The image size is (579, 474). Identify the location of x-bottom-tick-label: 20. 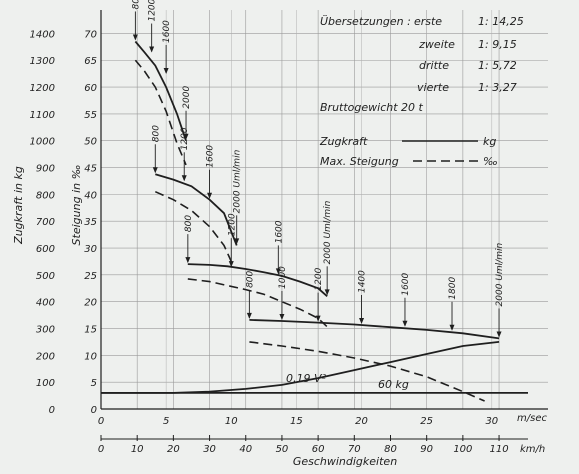
(173, 449).